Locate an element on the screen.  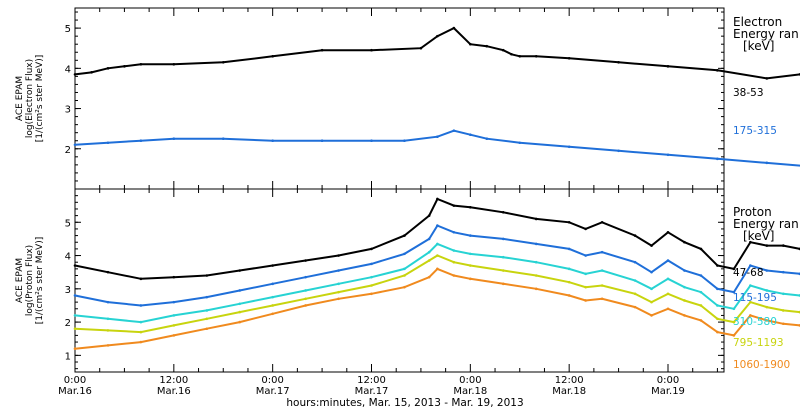
legend-title-line: Proton is located at coordinates (752, 212).